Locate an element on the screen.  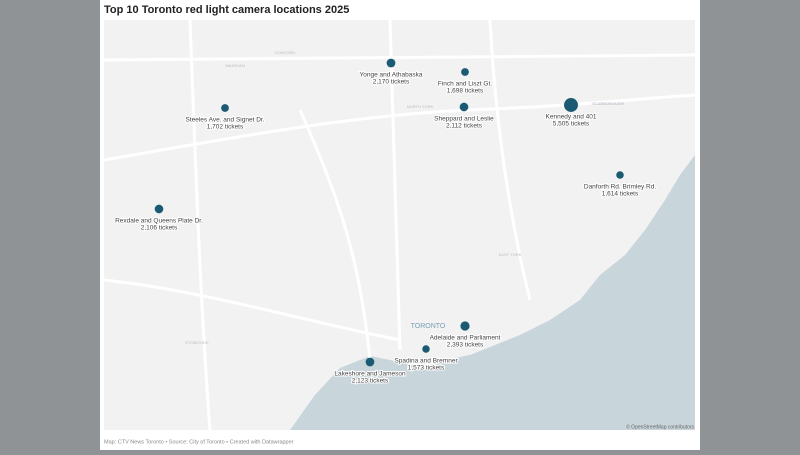
location-tickets: 5,505 tickets is located at coordinates (571, 124).